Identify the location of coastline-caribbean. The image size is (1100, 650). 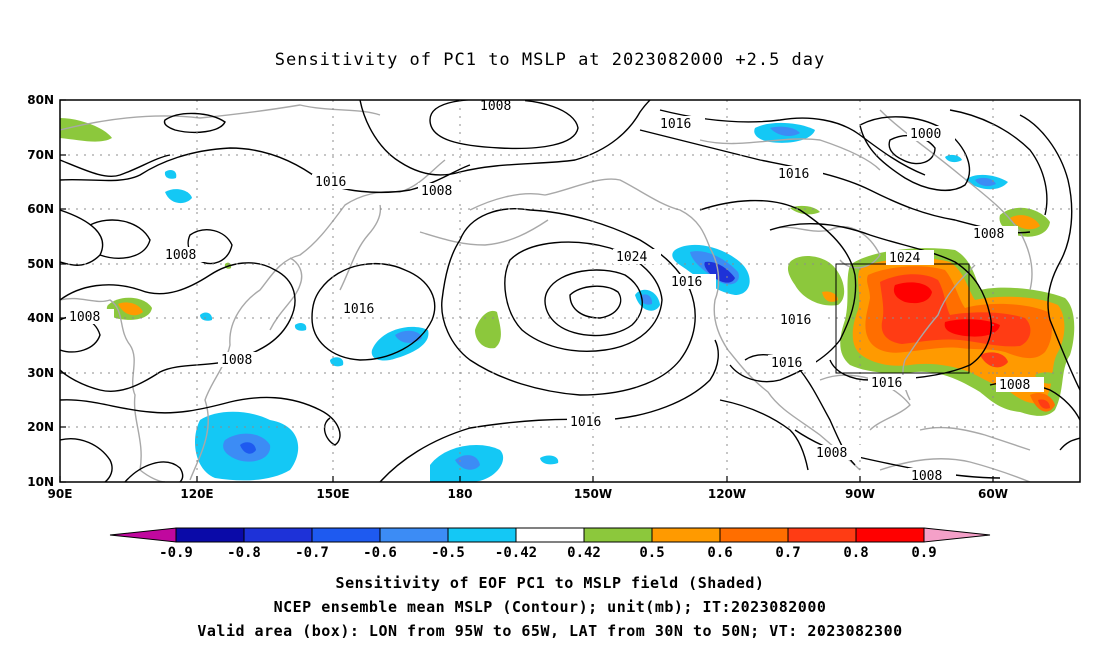
(975, 438).